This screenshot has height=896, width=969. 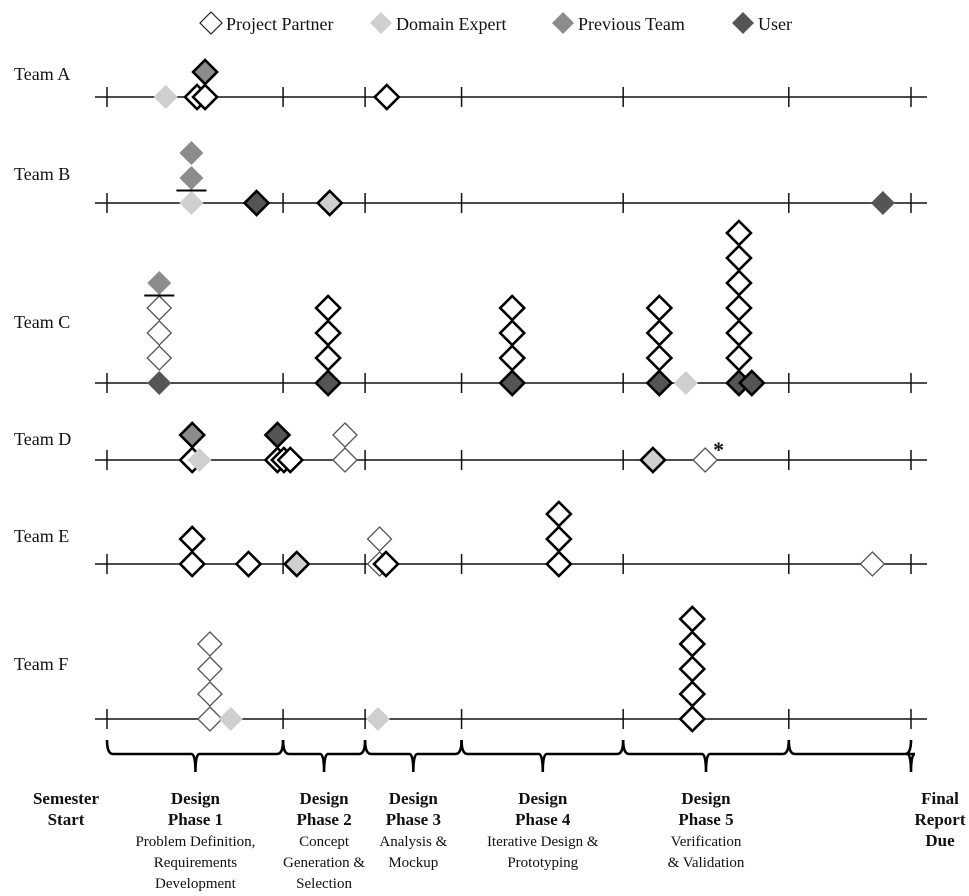 I want to click on phase-description-line: Analysis &, so click(x=413, y=842).